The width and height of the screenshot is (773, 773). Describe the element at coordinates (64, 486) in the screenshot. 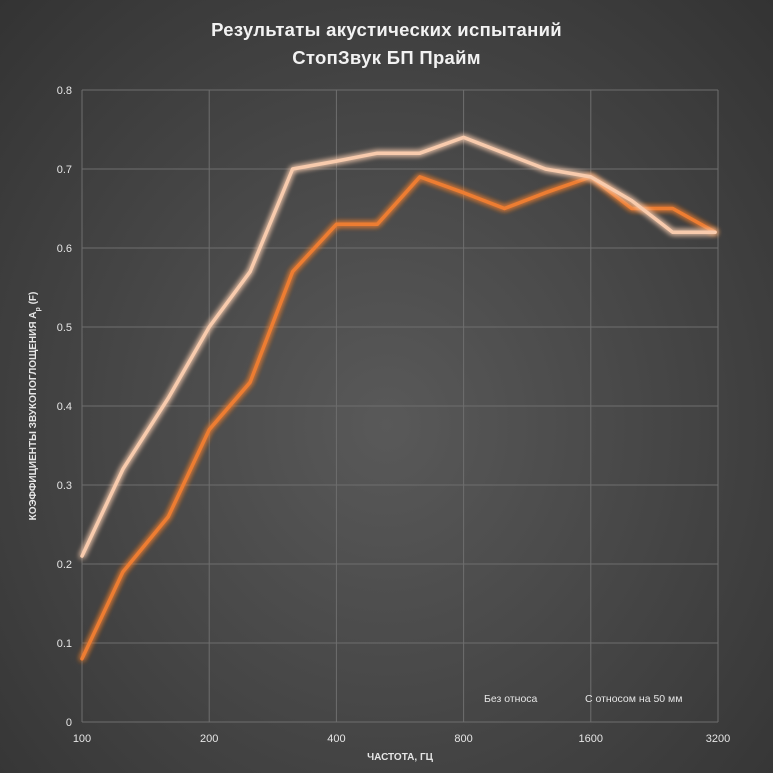

I see `y-tick-label: 0.3` at that location.